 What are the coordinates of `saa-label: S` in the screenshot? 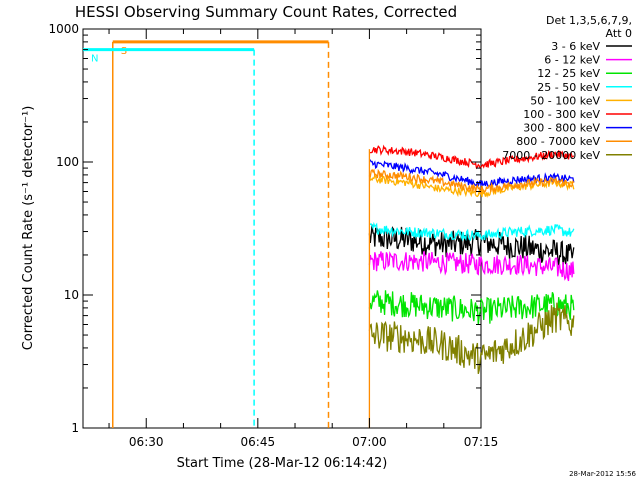 It's located at (124, 51).